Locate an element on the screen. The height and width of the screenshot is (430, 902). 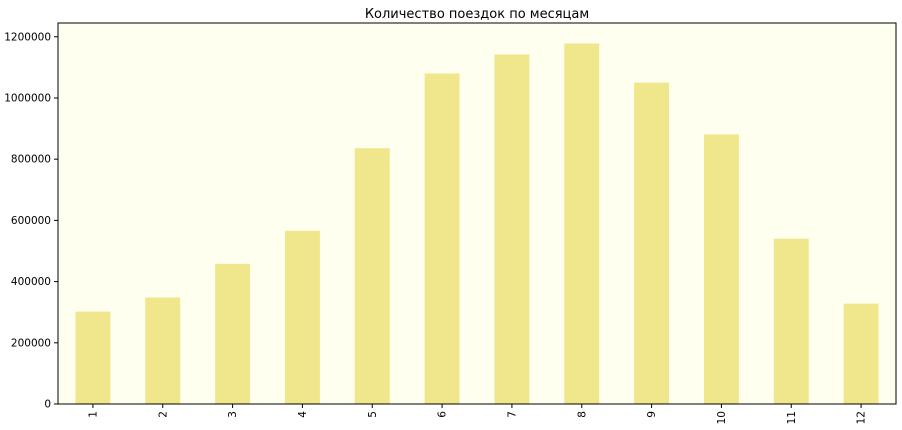
x-tick-label: 6 is located at coordinates (443, 414).